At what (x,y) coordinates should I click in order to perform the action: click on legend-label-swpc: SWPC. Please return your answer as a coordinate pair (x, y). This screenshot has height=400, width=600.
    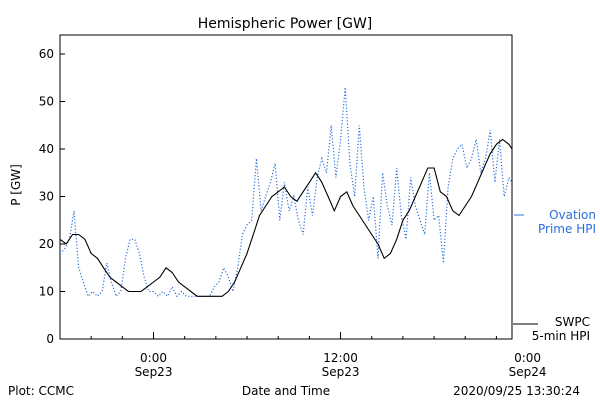
    Looking at the image, I should click on (572, 322).